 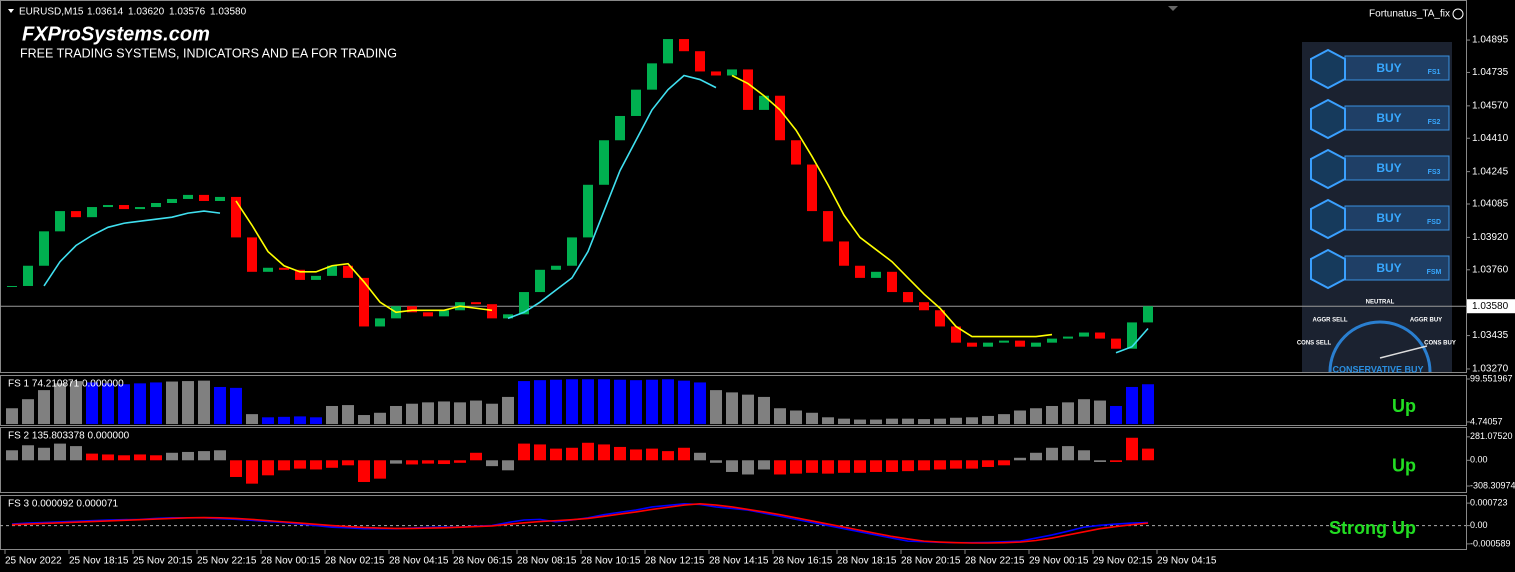 I want to click on time-label: 28 Nov 06:15, so click(x=483, y=561).